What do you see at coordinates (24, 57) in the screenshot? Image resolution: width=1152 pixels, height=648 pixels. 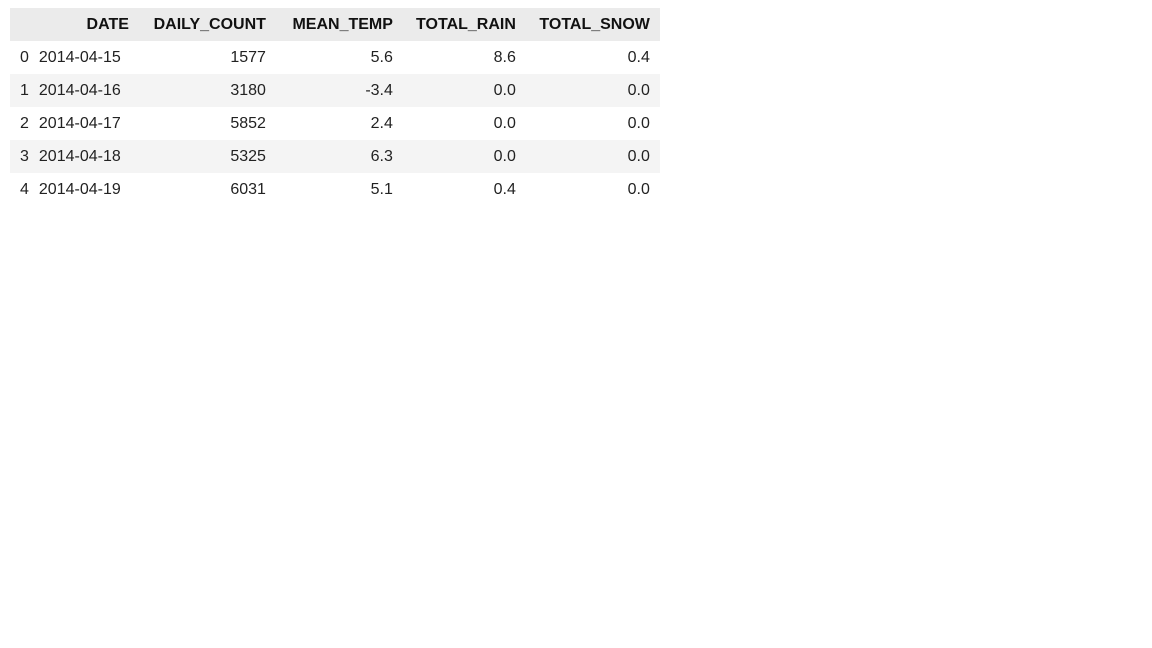 I see `row-index: 0` at bounding box center [24, 57].